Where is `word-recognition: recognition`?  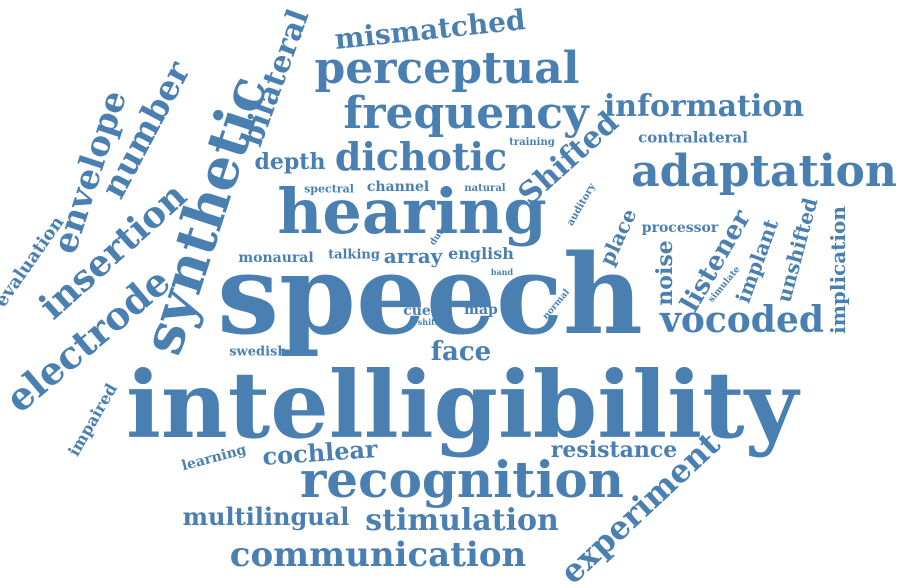
word-recognition: recognition is located at coordinates (462, 479).